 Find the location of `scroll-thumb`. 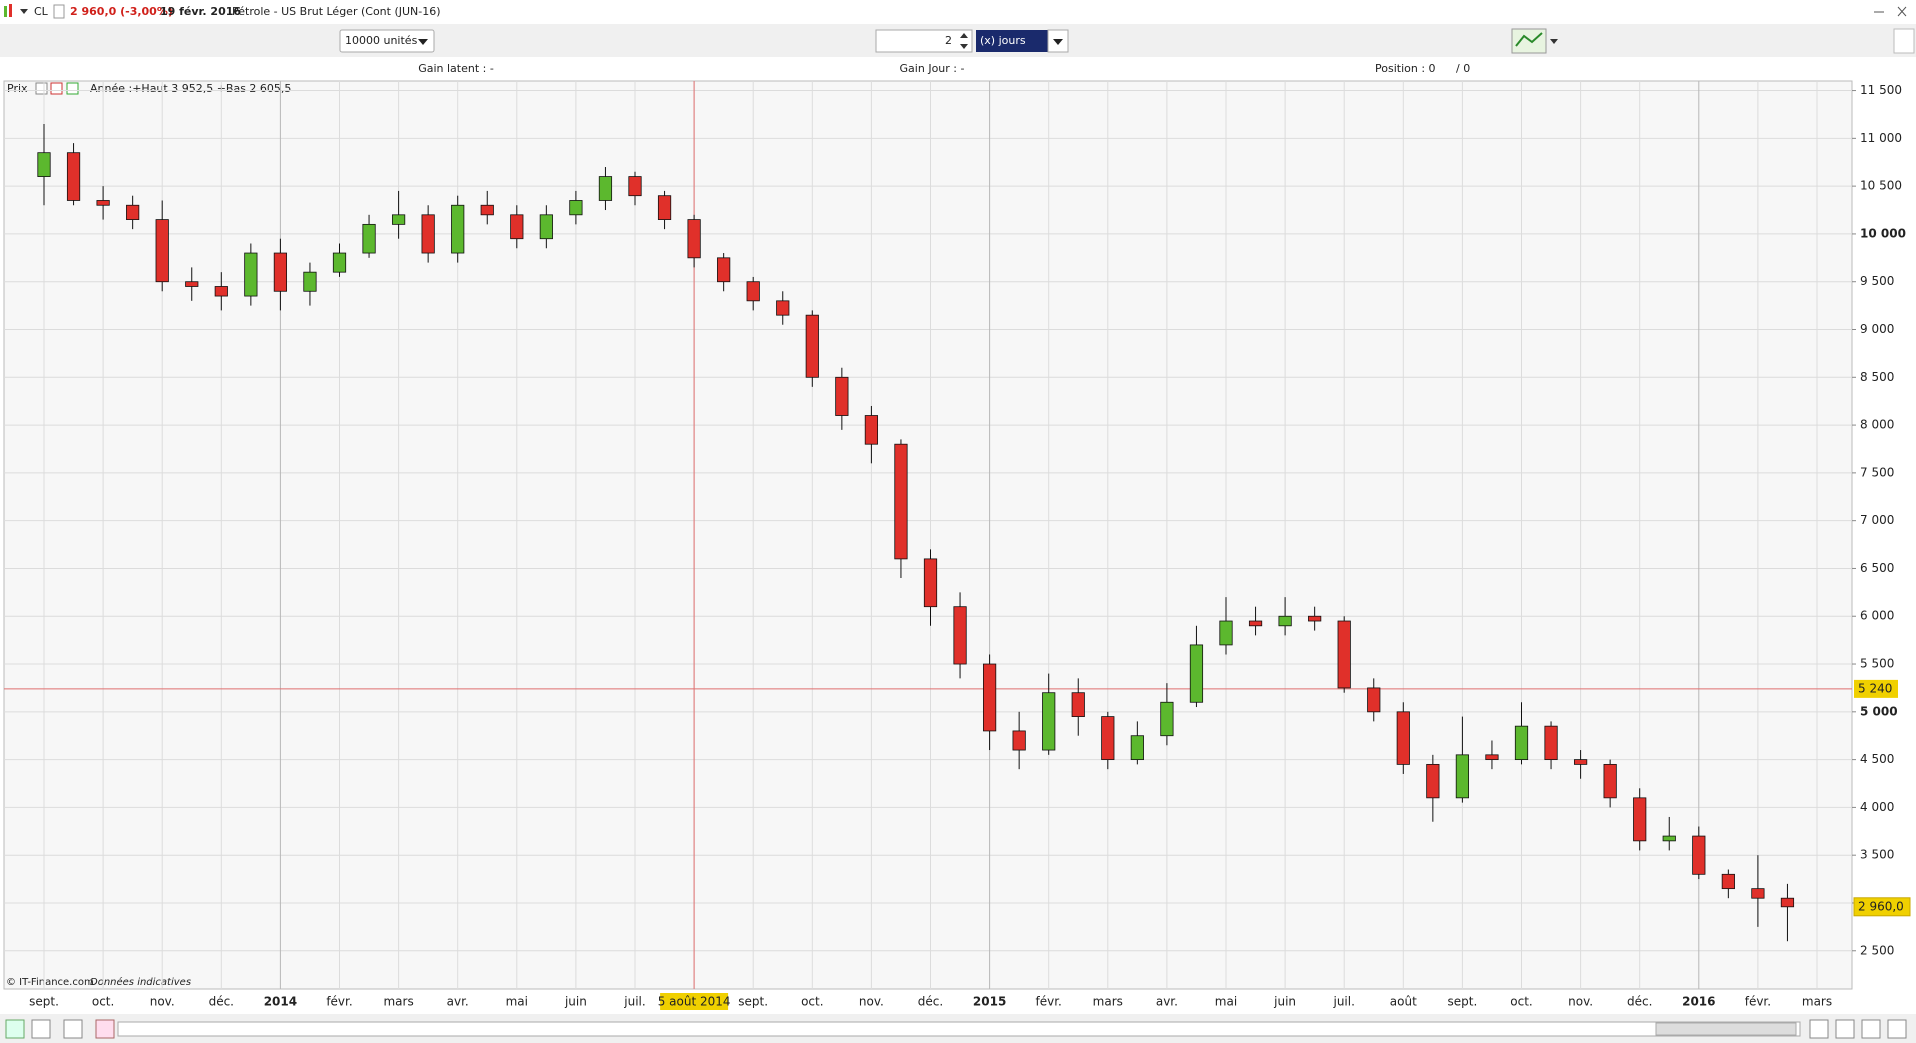

scroll-thumb is located at coordinates (1726, 1029).